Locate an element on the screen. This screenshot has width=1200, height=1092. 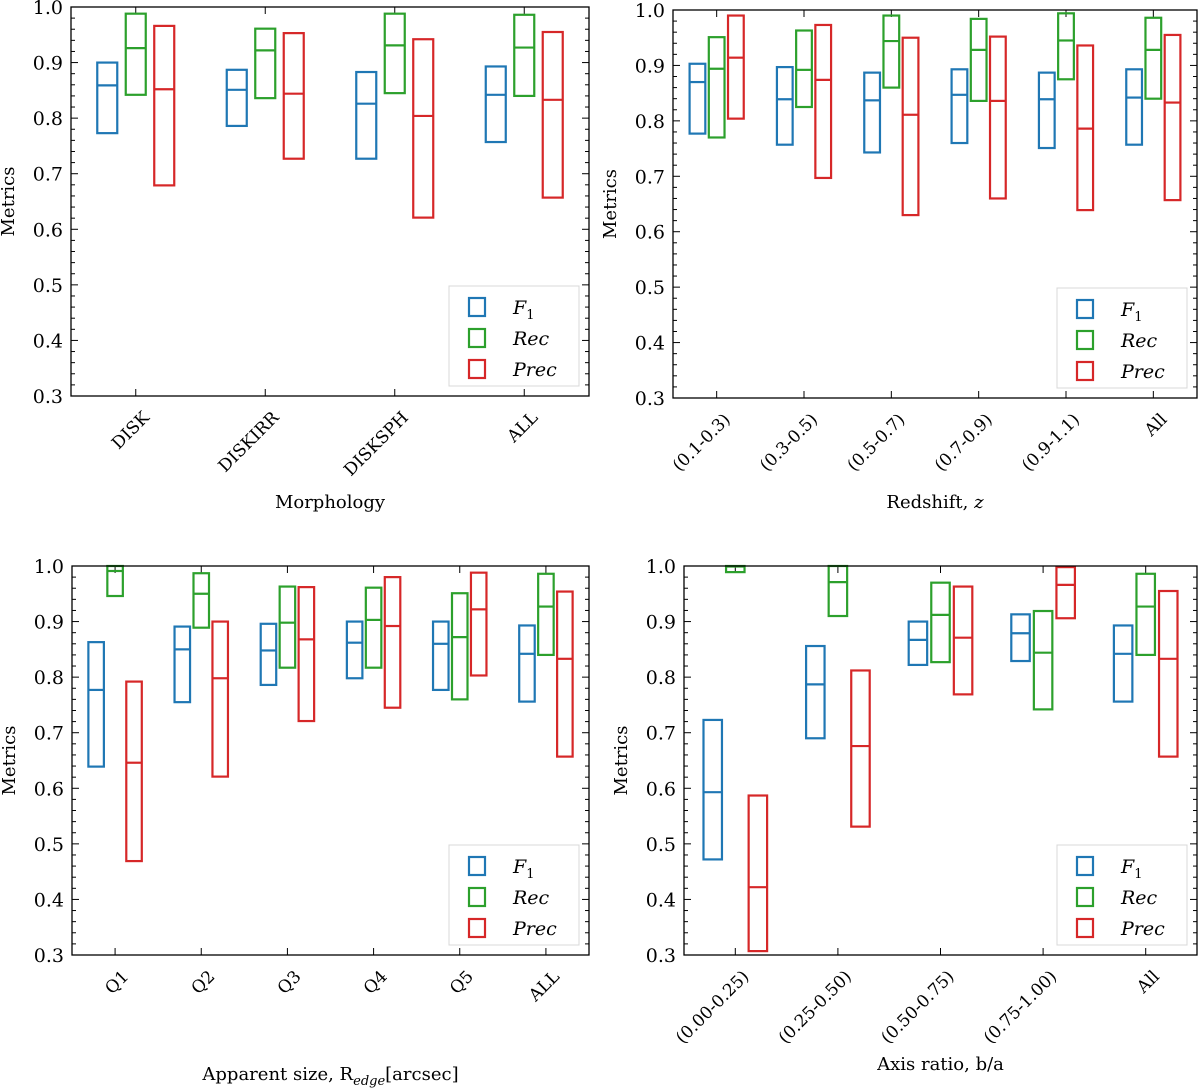
x-axis-title: Morphology is located at coordinates (330, 502).